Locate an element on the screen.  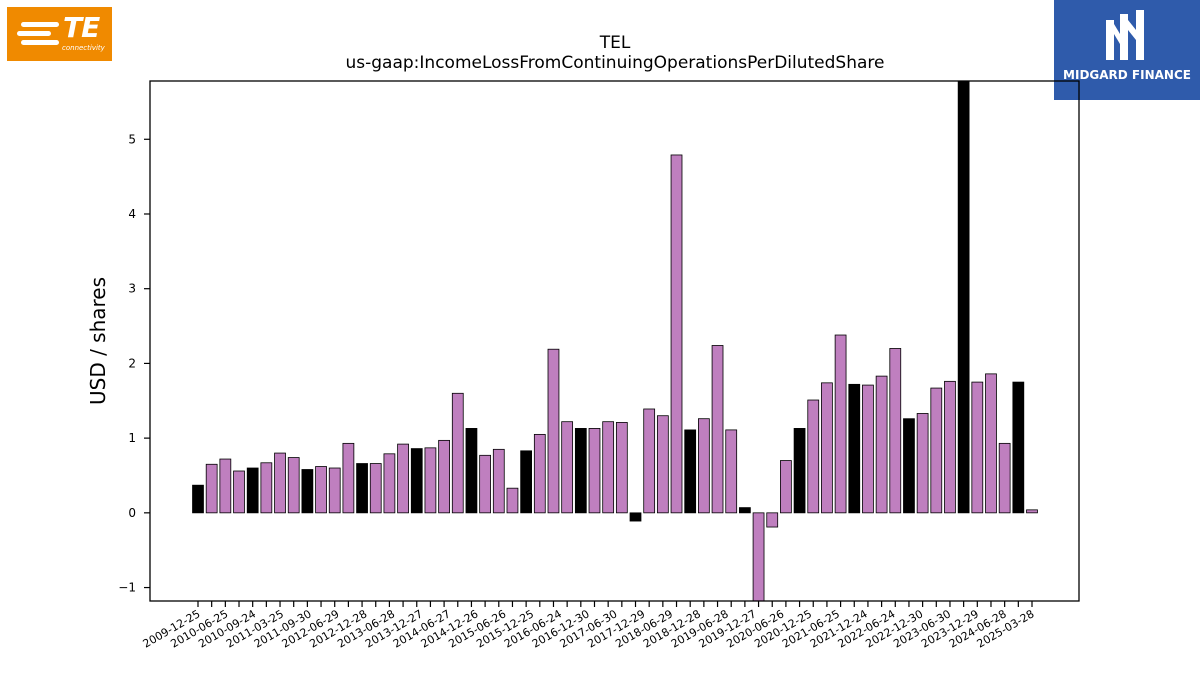
y-tick-label: −1 is located at coordinates (127, 588).